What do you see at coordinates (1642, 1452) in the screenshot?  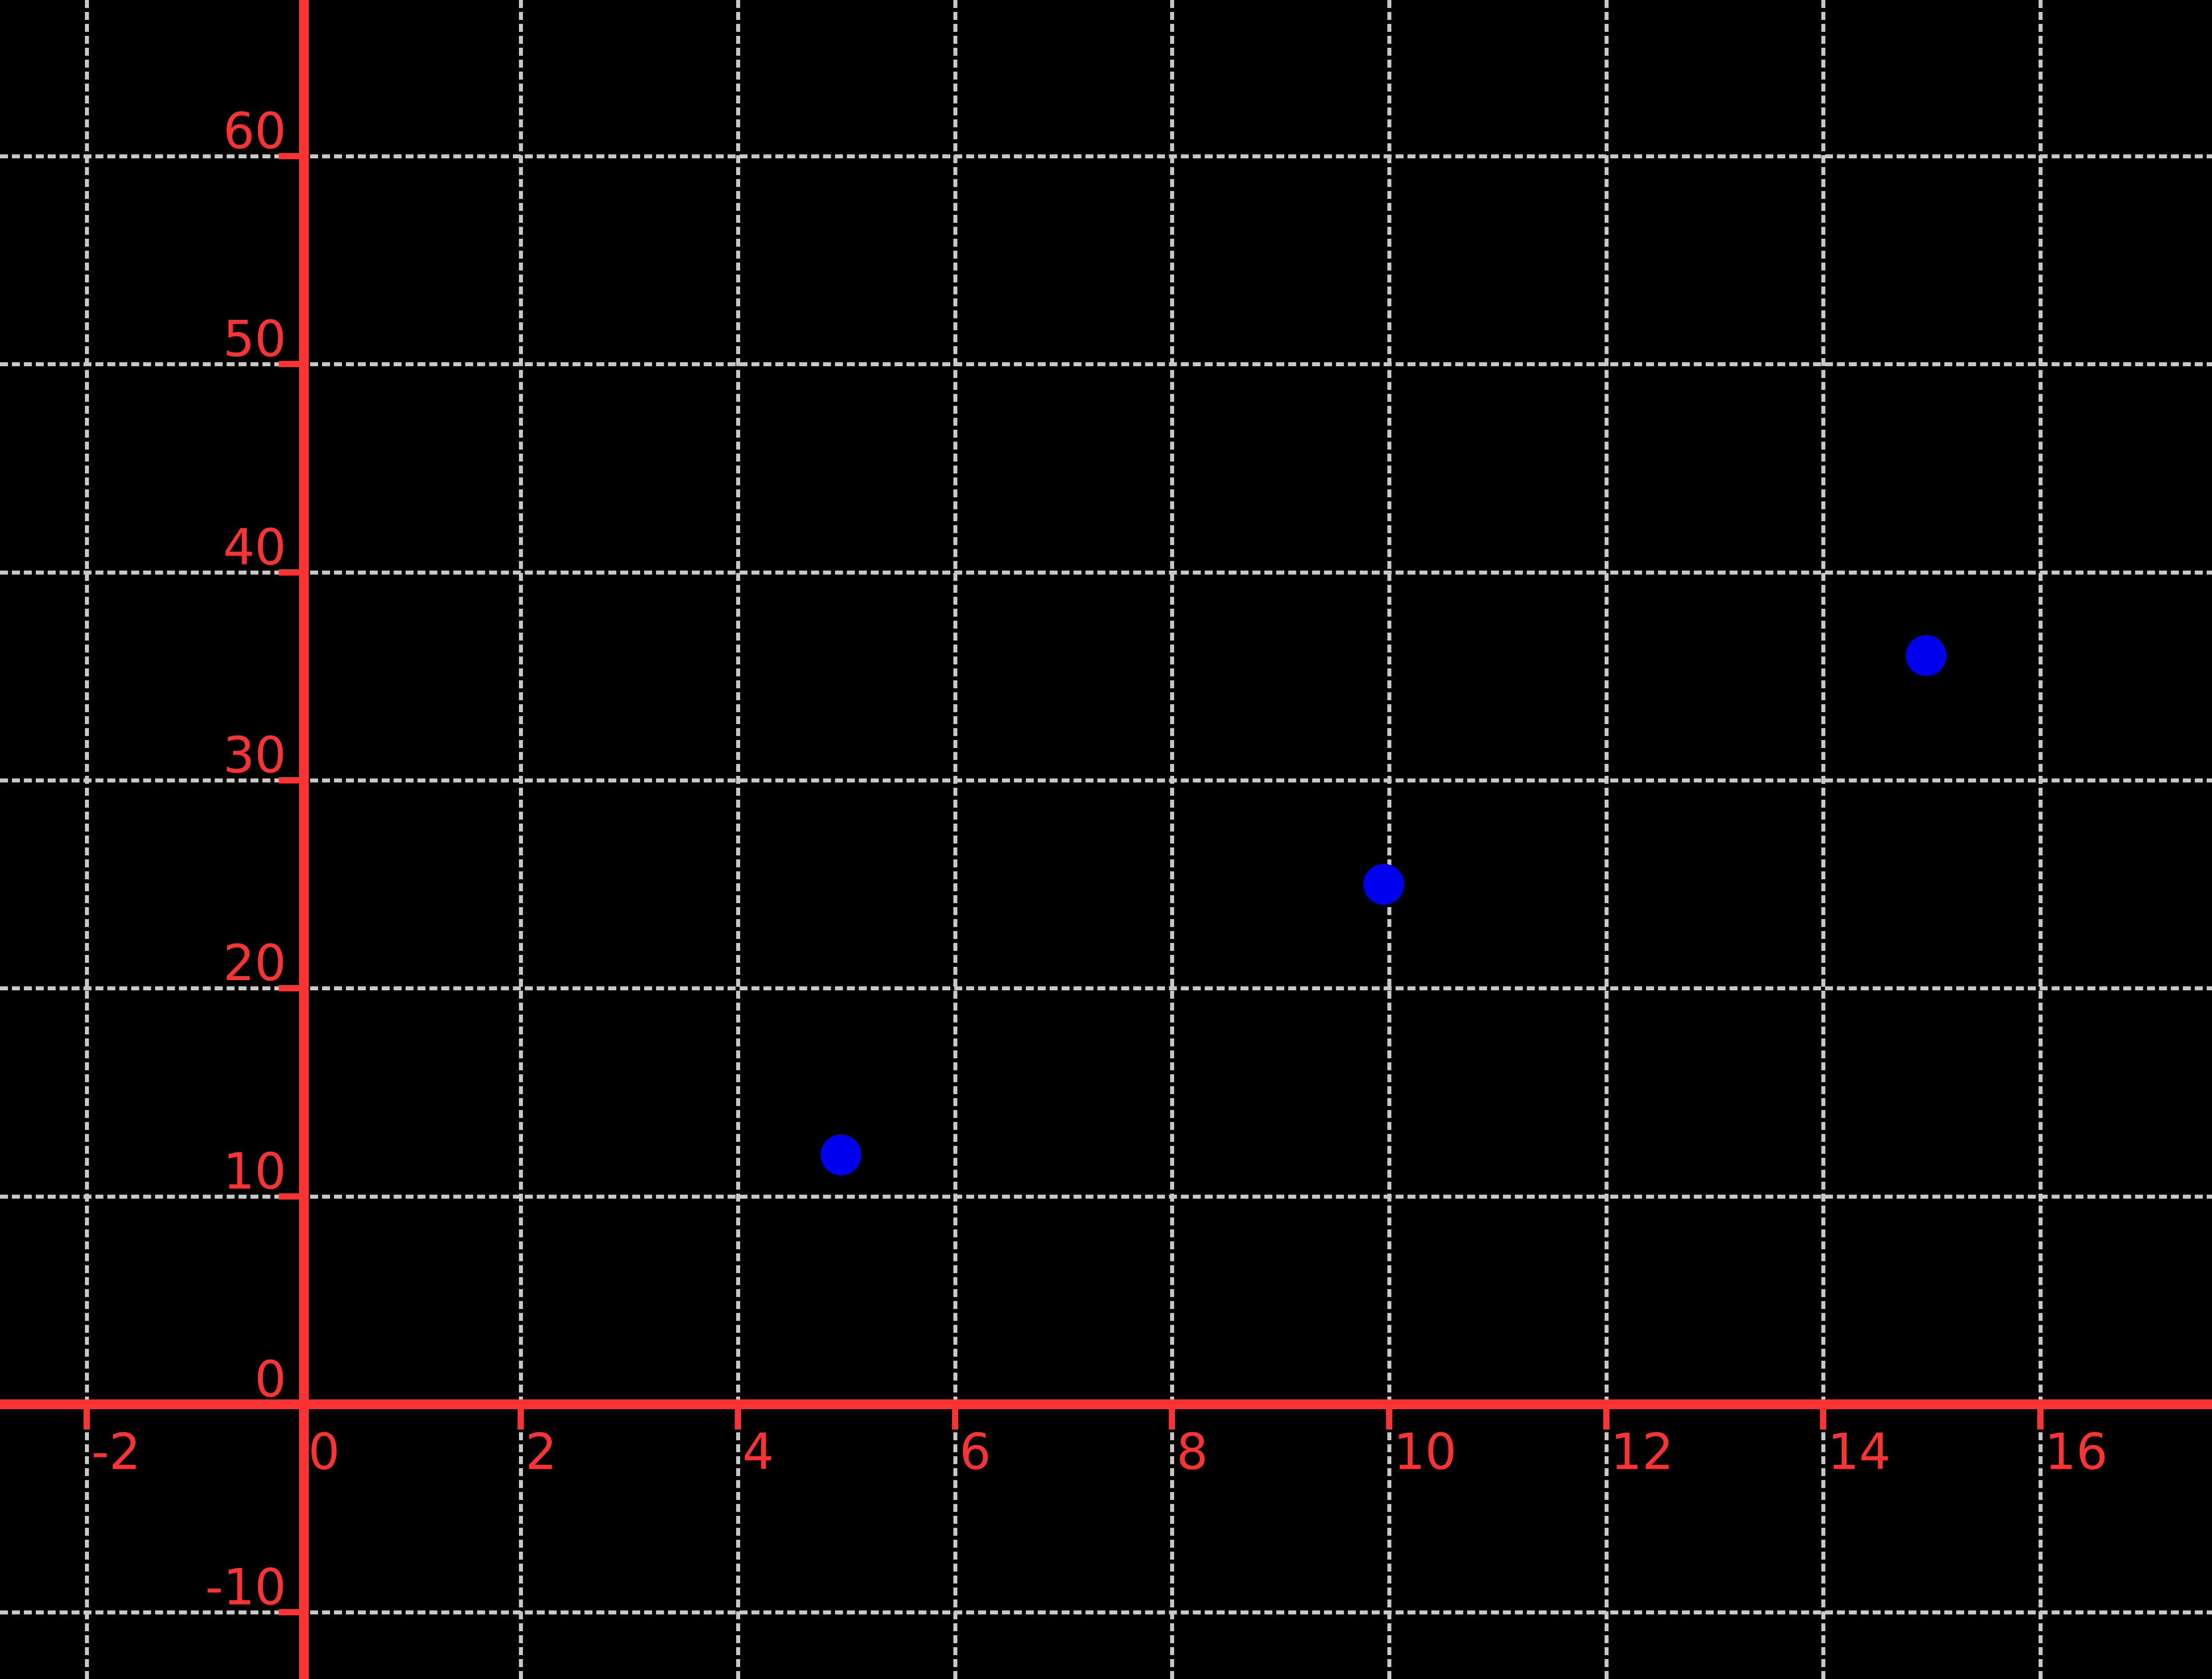 I see `x-axis-tick-label: 12` at bounding box center [1642, 1452].